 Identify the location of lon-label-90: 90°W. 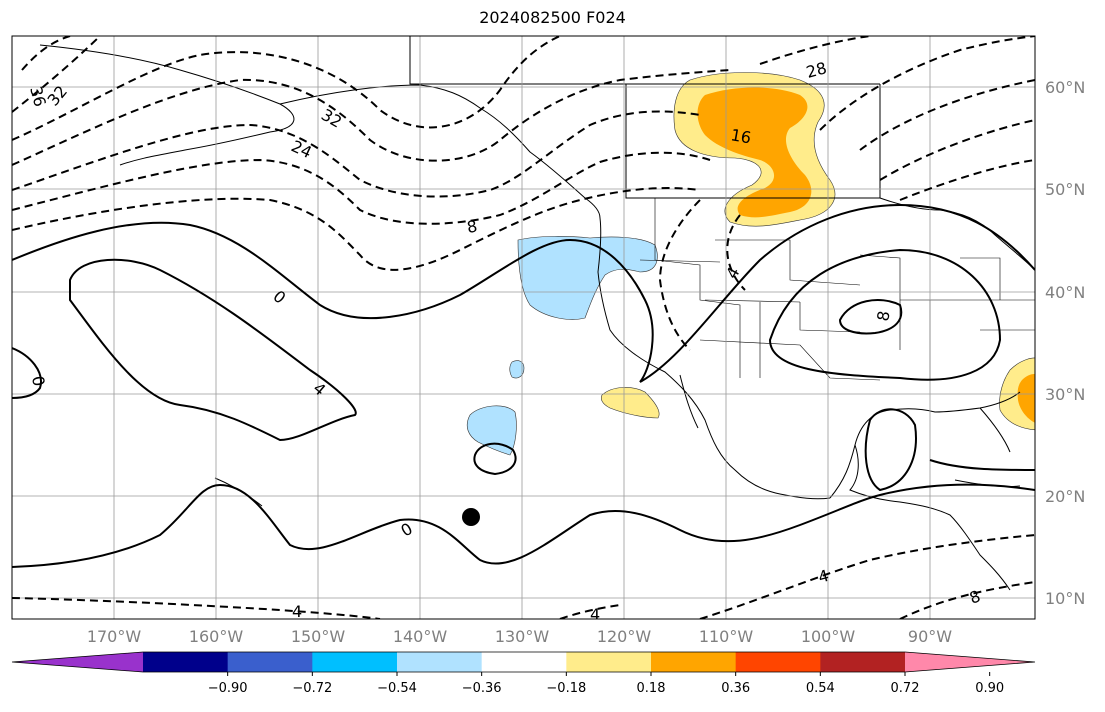
(930, 636).